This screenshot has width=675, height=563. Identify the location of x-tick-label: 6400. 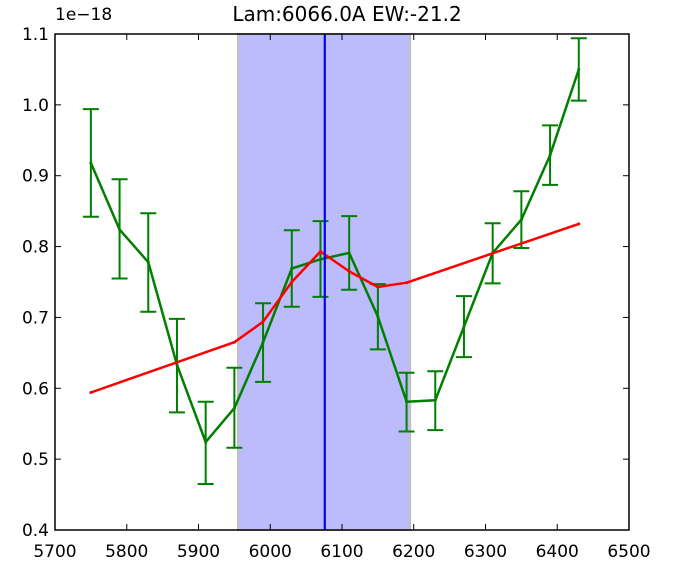
(557, 552).